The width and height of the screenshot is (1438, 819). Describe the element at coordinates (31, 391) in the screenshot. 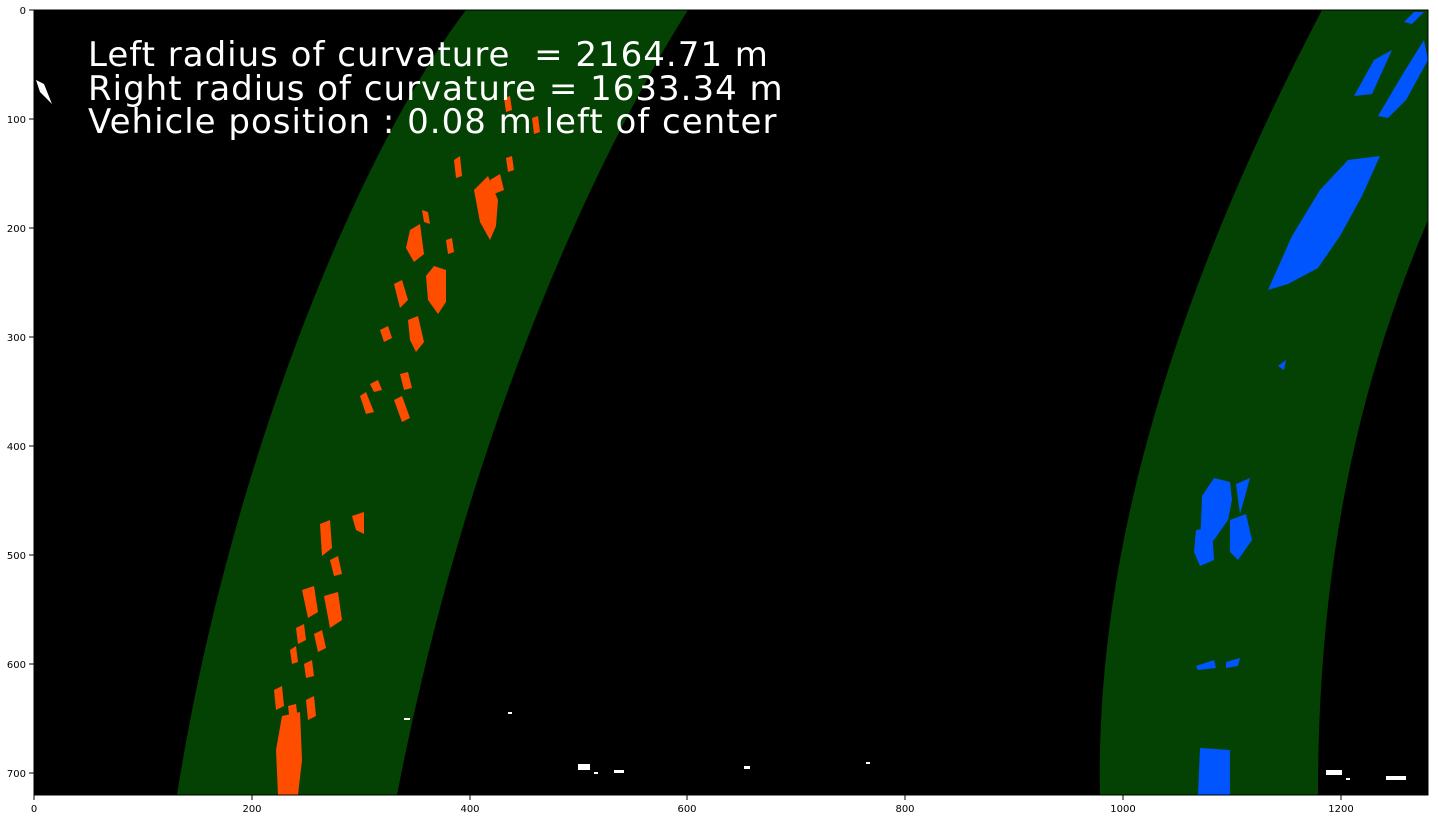

I see `y-axis` at that location.